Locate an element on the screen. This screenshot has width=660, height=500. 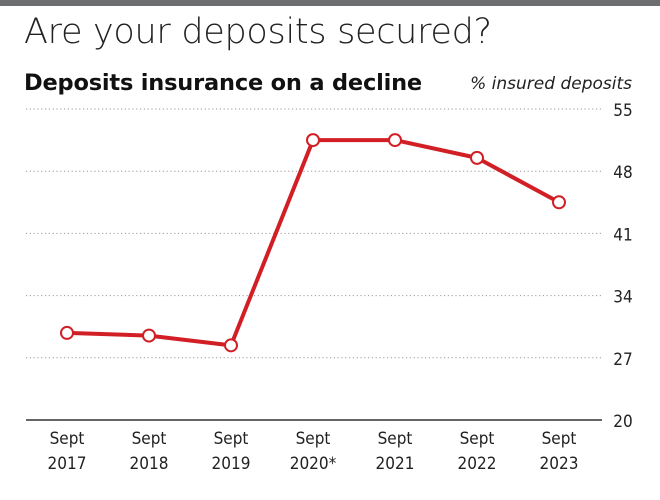
x-tick-label: 2022 is located at coordinates (477, 464).